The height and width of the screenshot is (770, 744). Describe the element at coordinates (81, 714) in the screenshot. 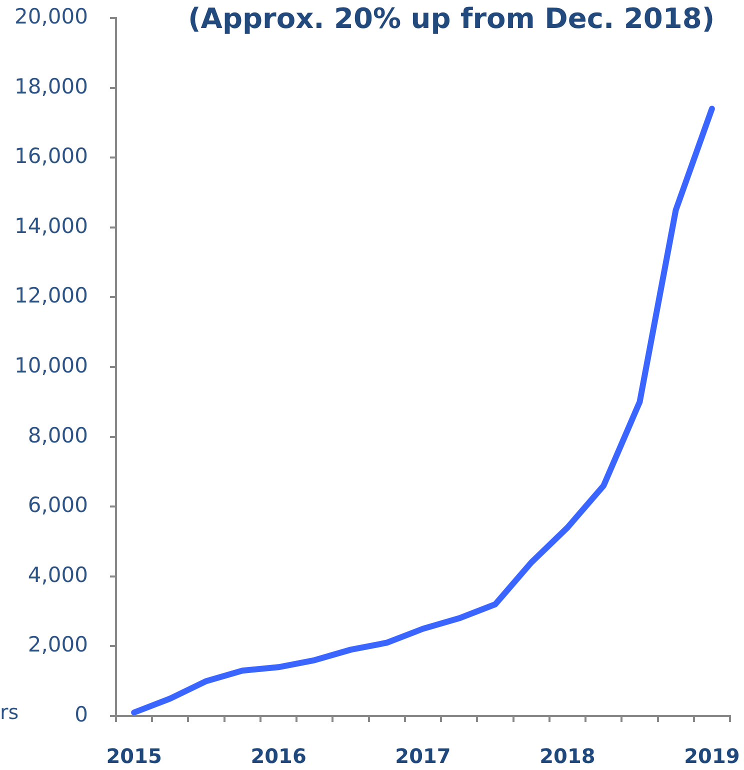

I see `y-tick-label: 0` at that location.